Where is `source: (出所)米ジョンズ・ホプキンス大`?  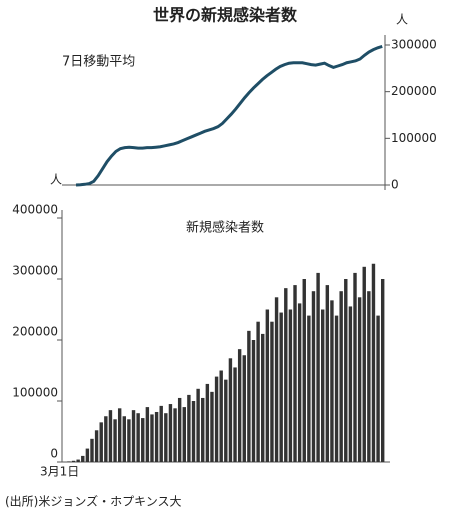
source: (出所)米ジョンズ・ホプキンス大 is located at coordinates (93, 501).